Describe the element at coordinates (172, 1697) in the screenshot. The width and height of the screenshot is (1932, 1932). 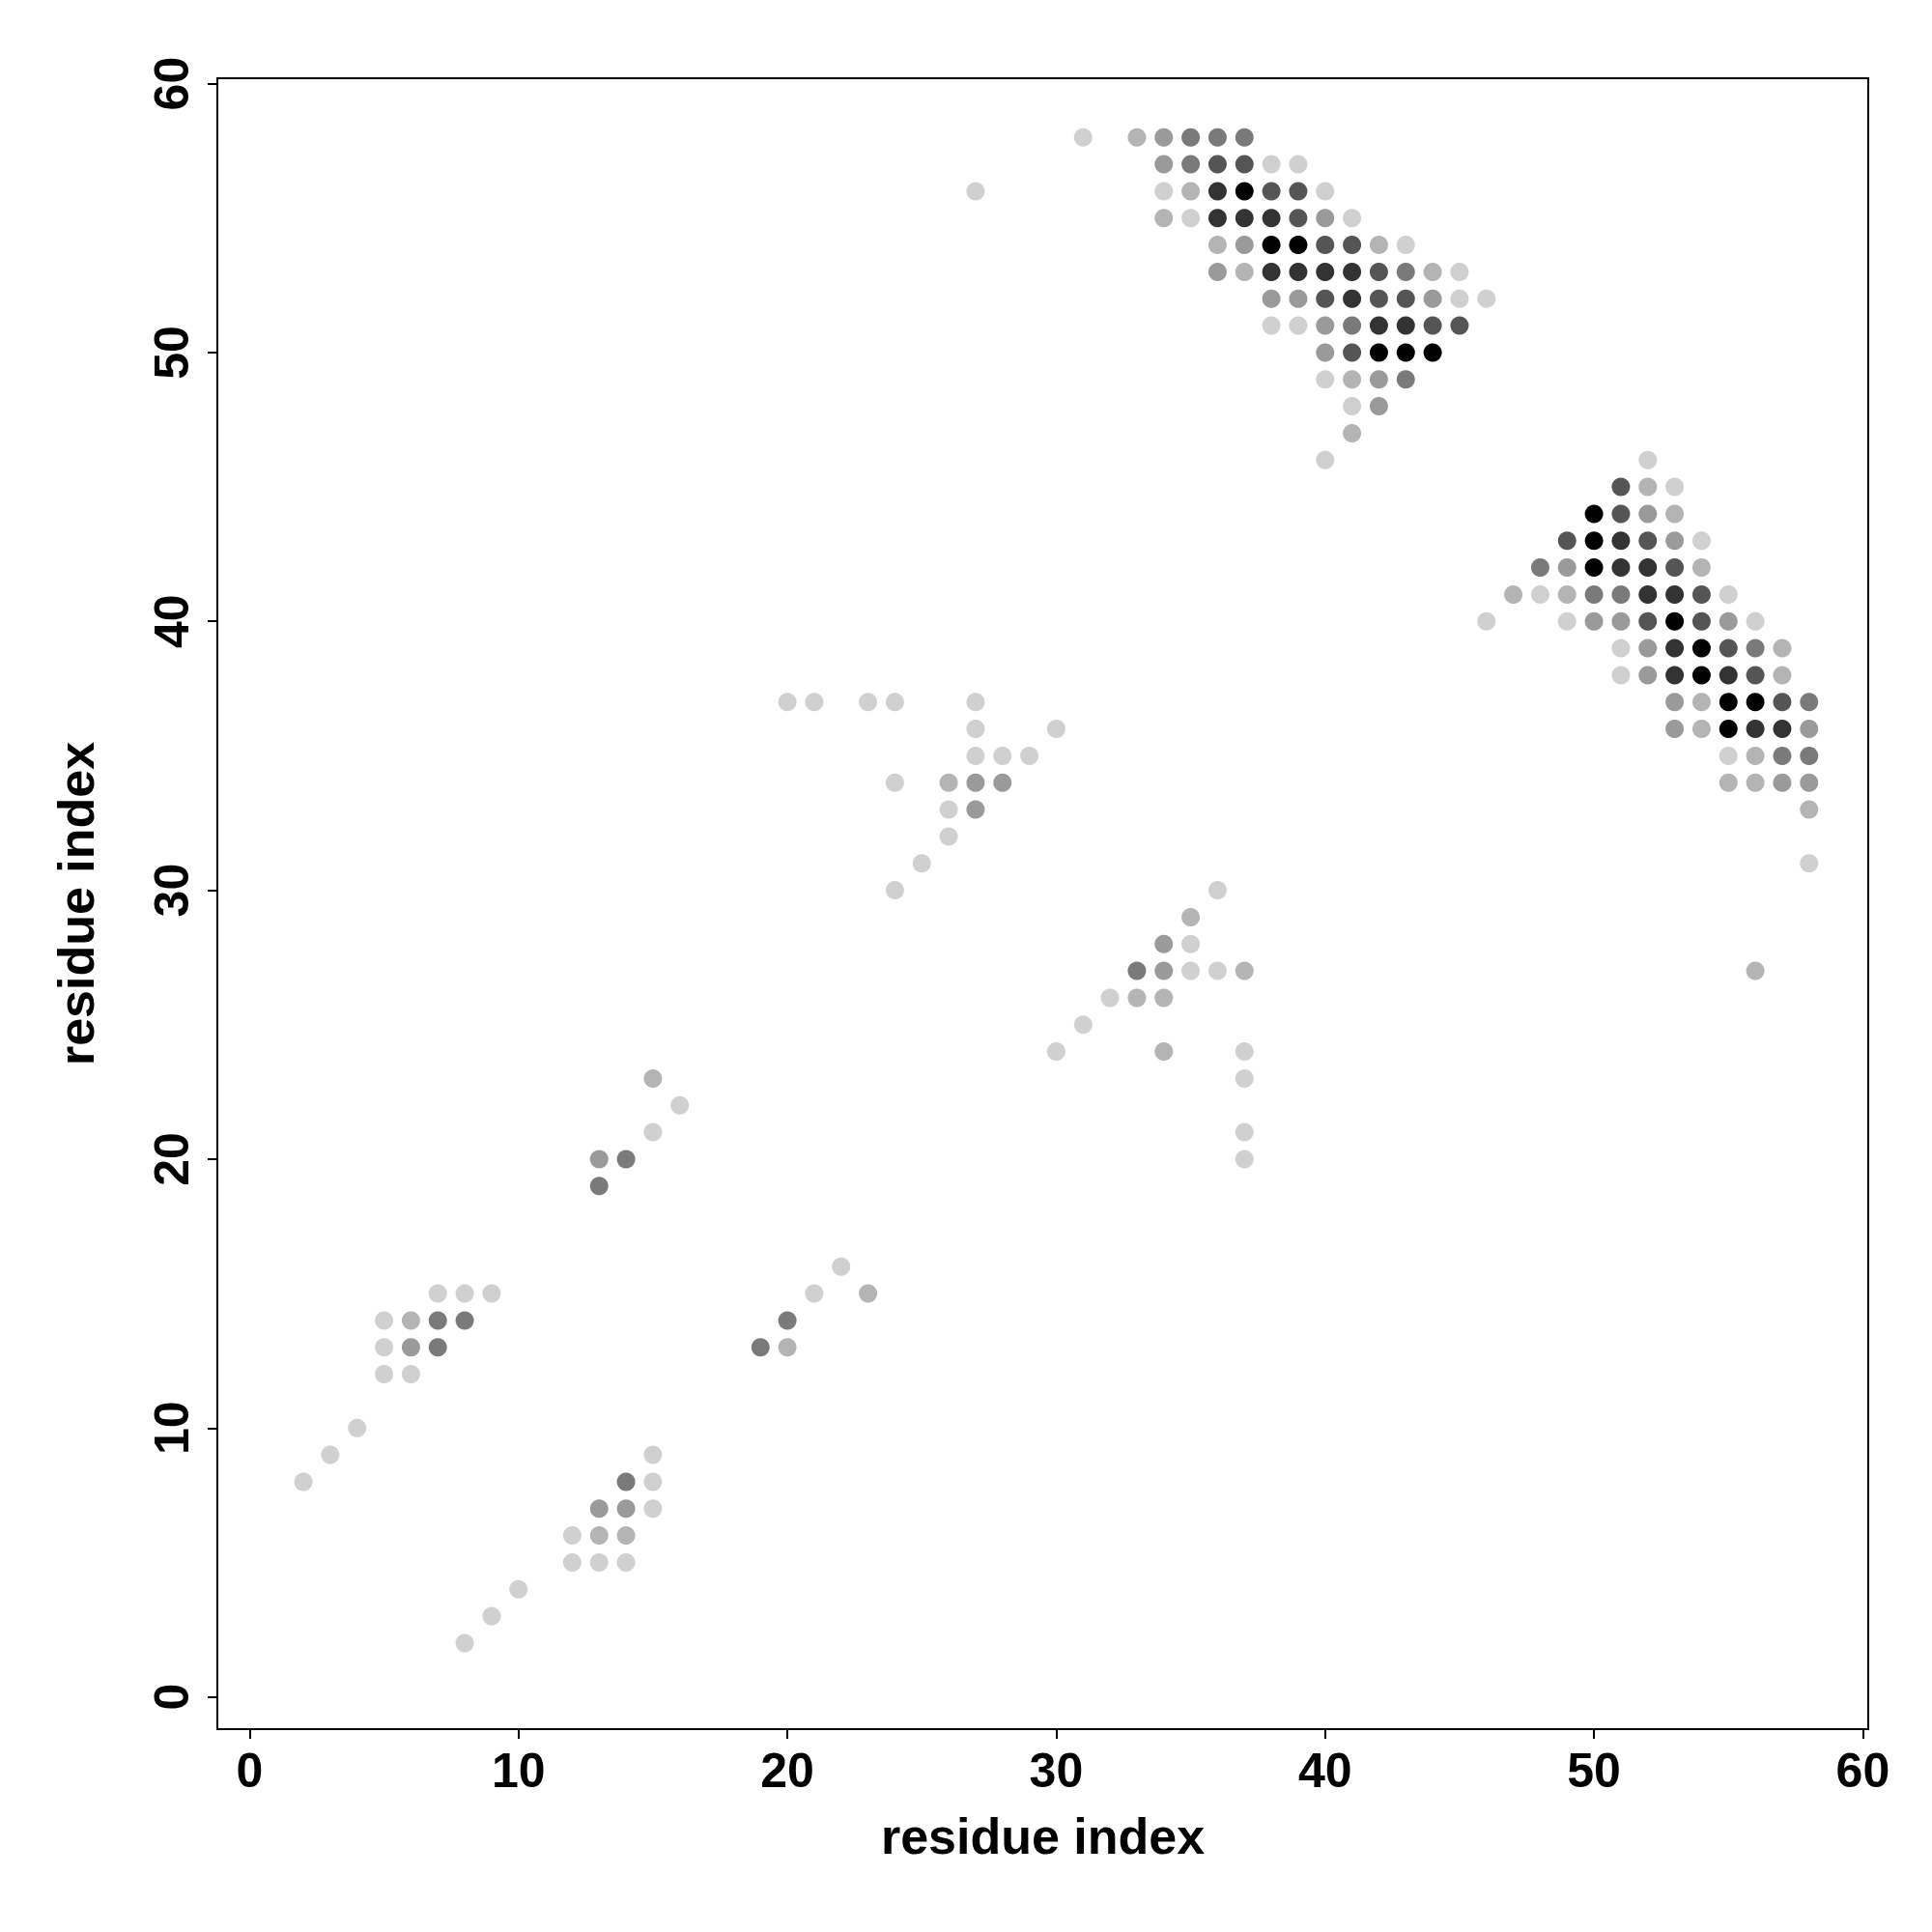
I see `y-tick-label: 0` at that location.